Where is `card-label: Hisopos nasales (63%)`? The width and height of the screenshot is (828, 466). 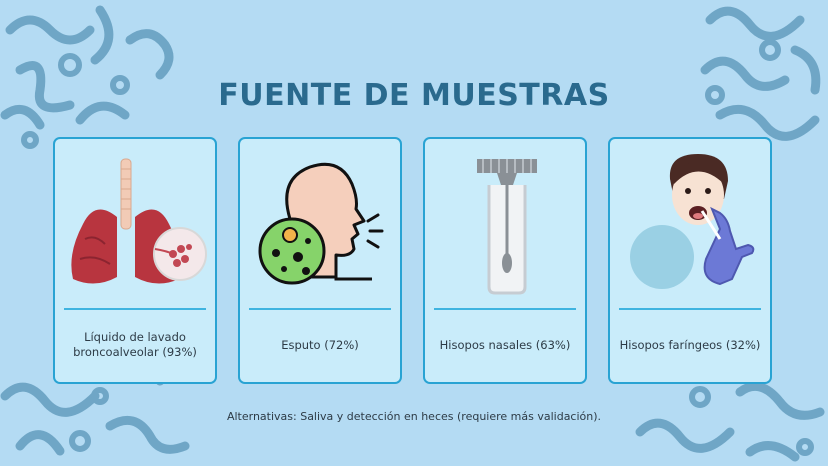
card-label: Hisopos nasales (63%) is located at coordinates (505, 344).